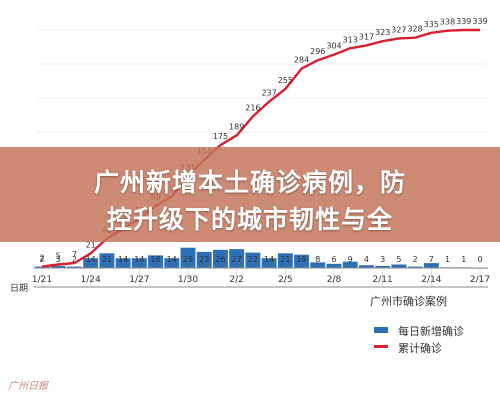 This screenshot has height=404, width=500. What do you see at coordinates (249, 182) in the screenshot?
I see `headline-line-1: 广州新增本土确诊病例，防` at bounding box center [249, 182].